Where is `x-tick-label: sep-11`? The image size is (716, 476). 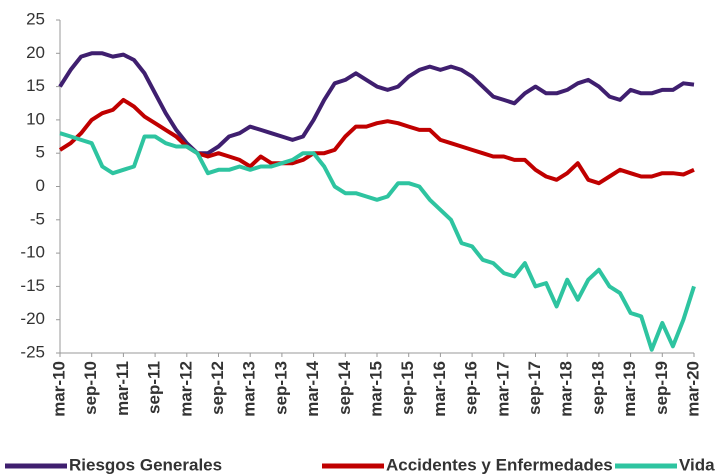
x-tick-label: sep-11 is located at coordinates (154, 387).